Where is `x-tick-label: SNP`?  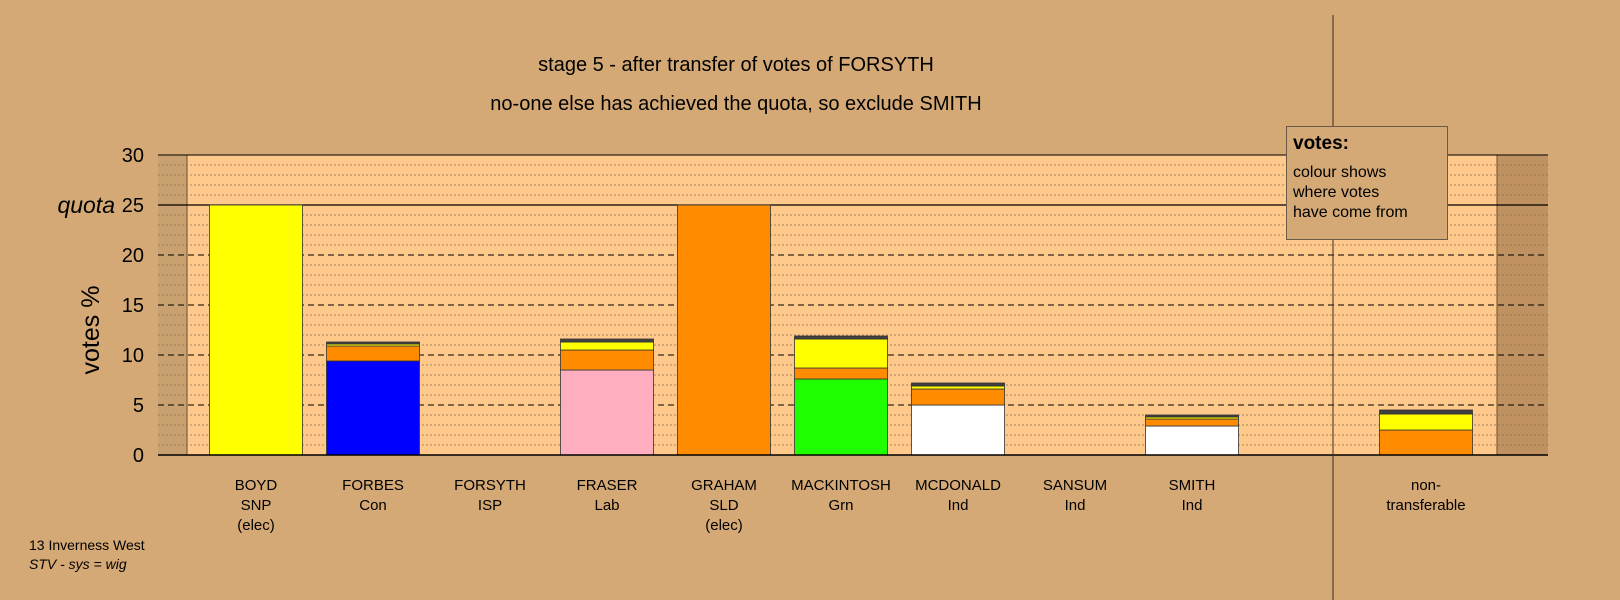 x-tick-label: SNP is located at coordinates (256, 505).